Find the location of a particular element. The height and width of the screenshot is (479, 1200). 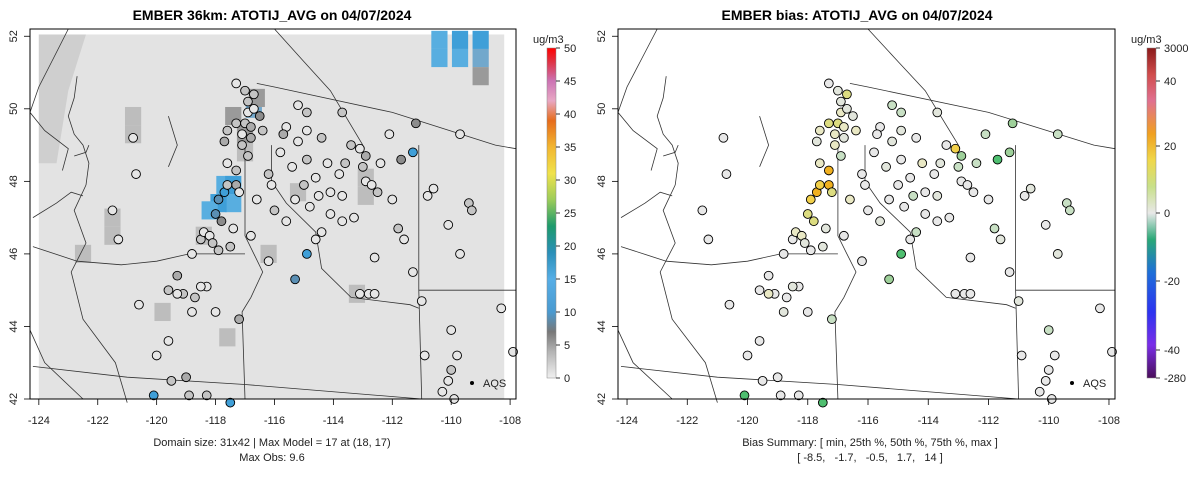

y-tick-label: 42 is located at coordinates (14, 399).